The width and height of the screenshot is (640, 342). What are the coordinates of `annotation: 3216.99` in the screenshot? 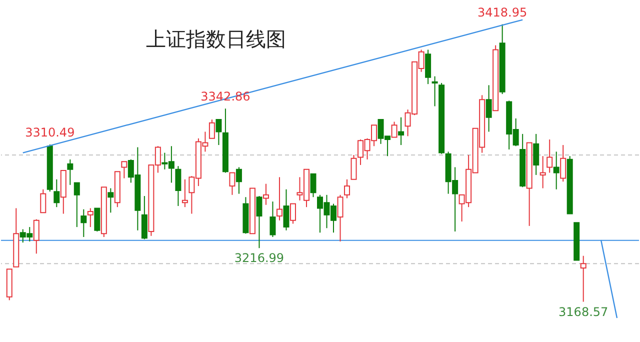 It's located at (259, 258).